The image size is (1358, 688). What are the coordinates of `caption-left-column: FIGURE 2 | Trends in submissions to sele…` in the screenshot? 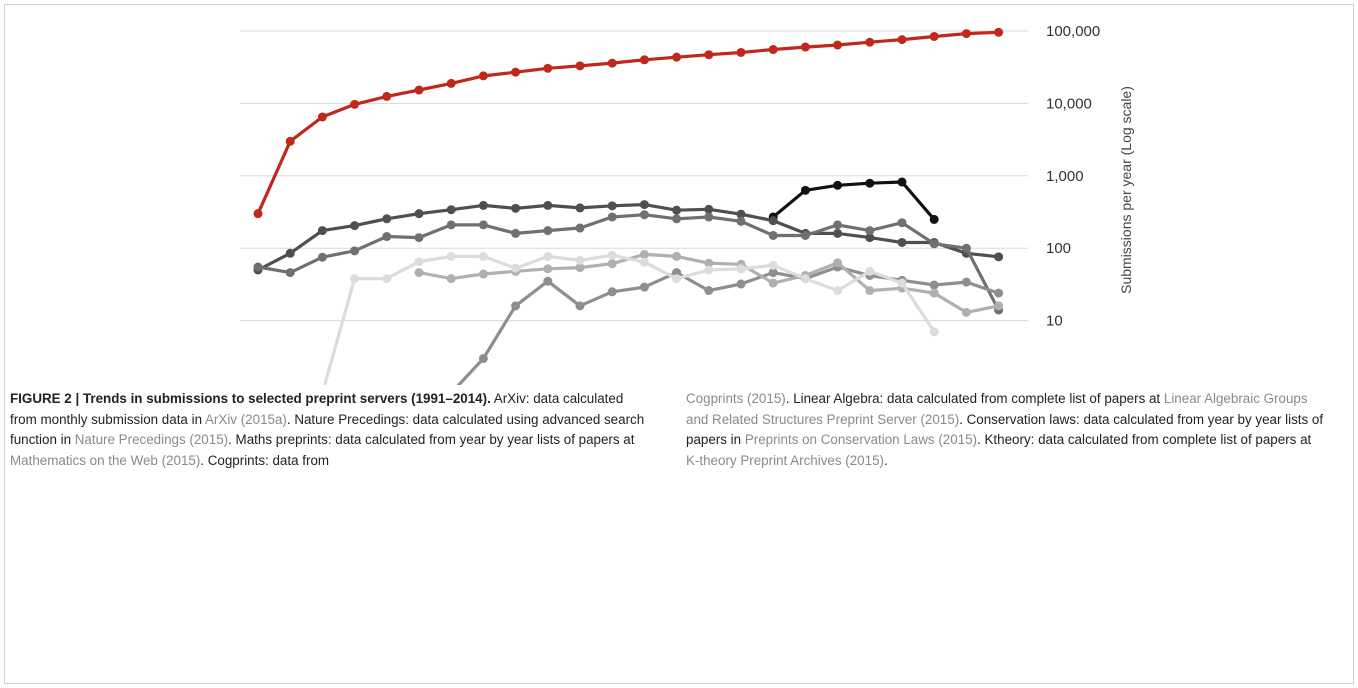 It's located at (330, 430).